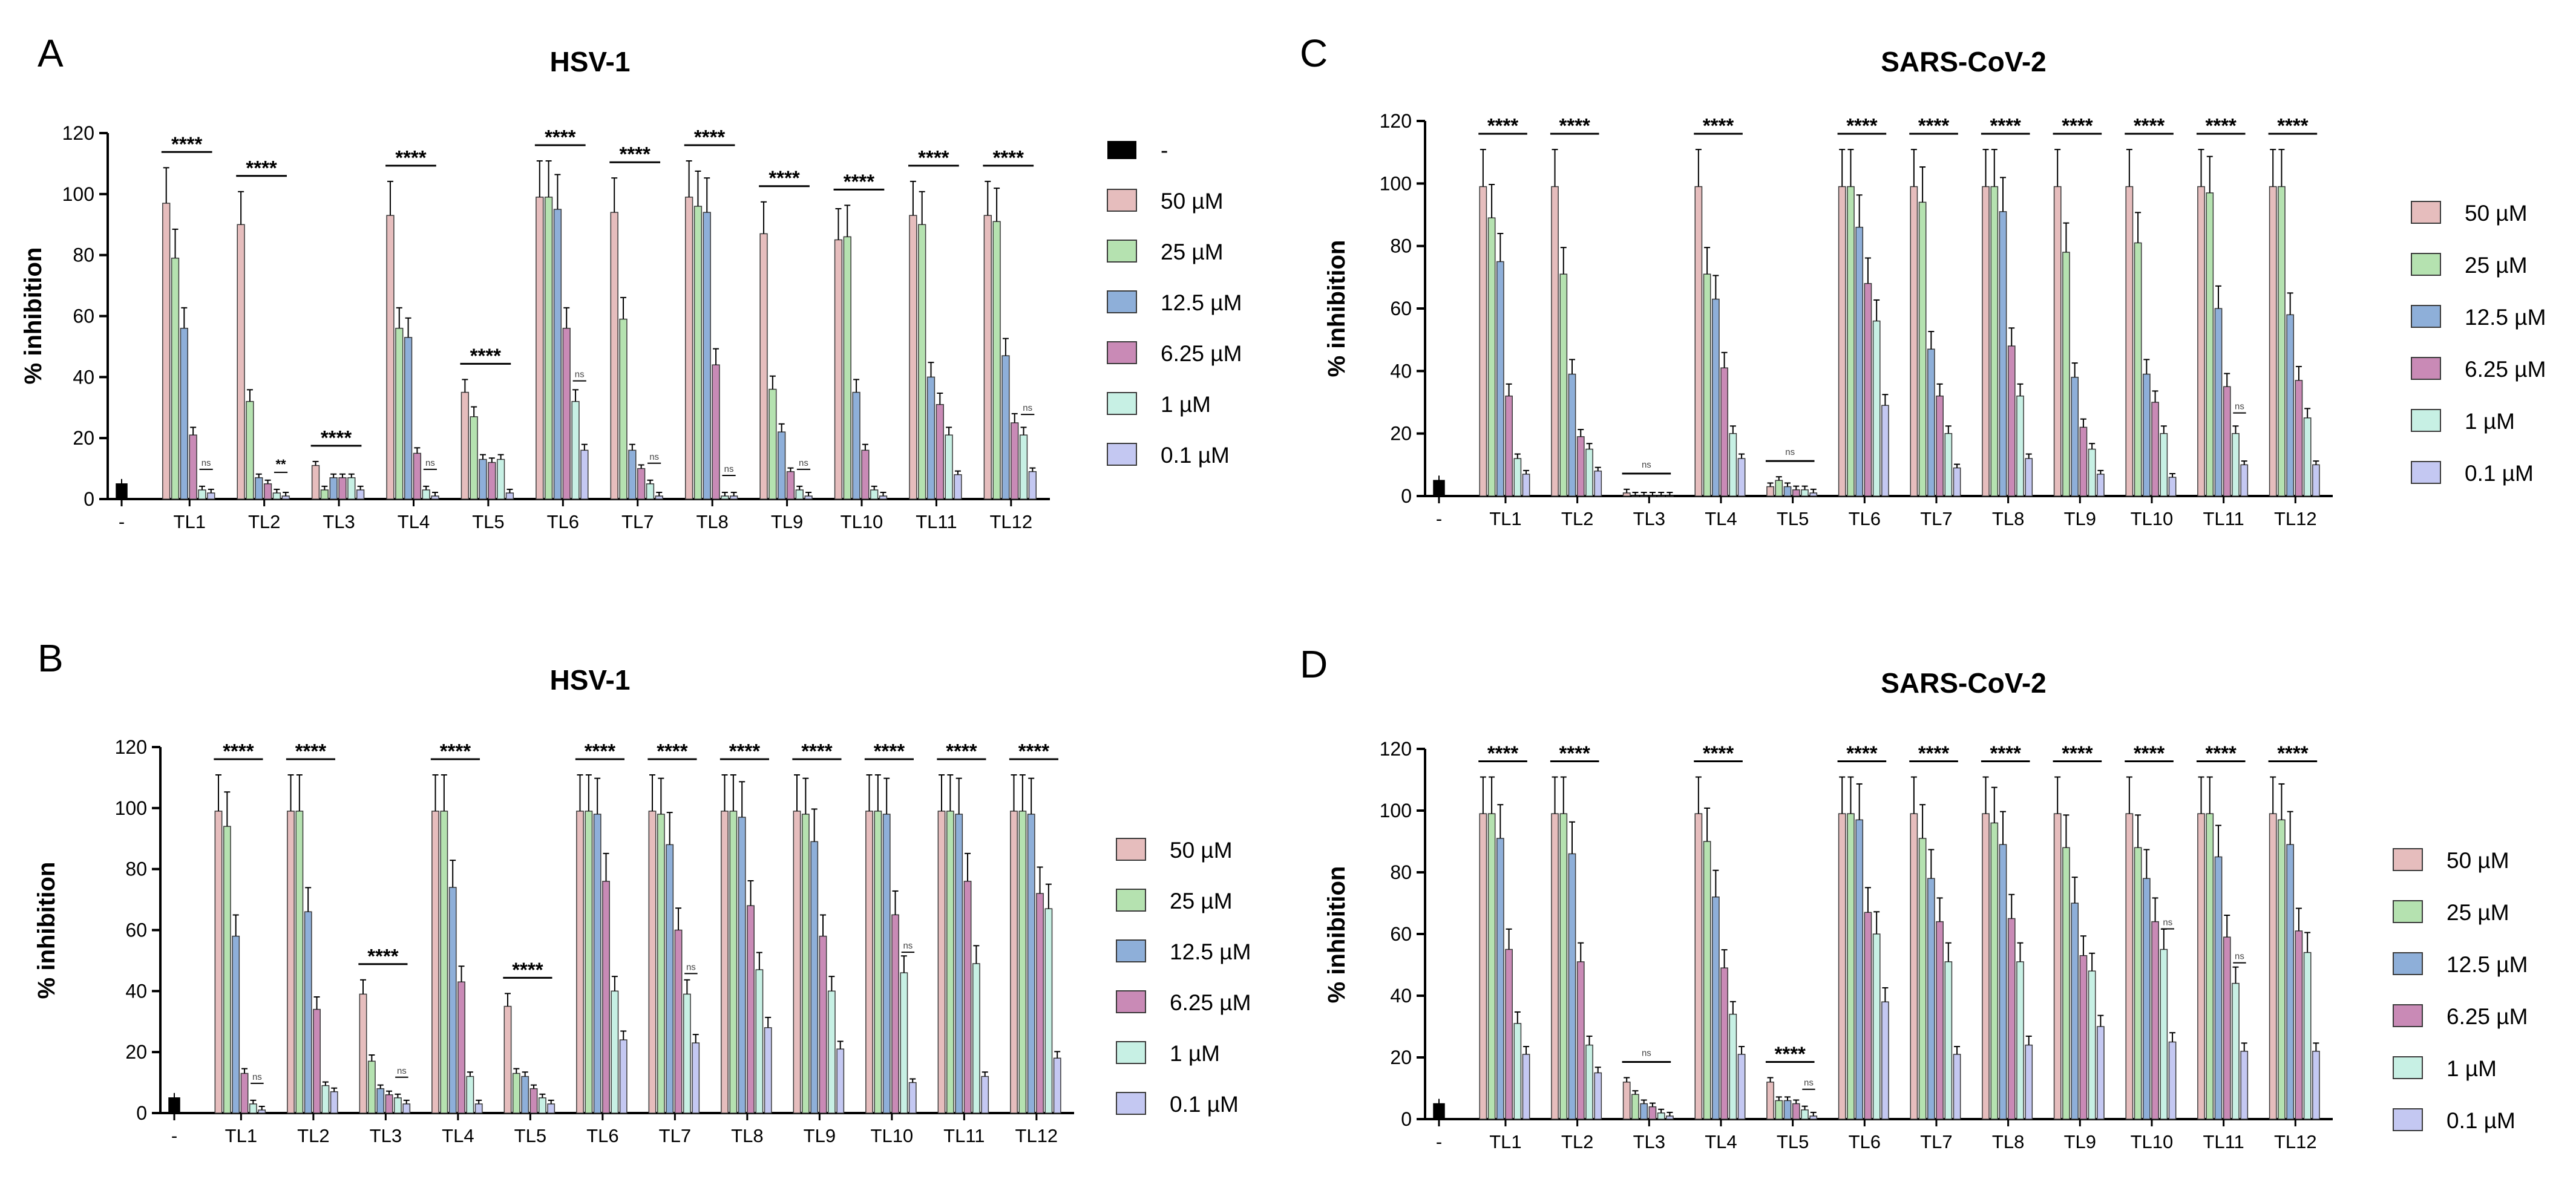 This screenshot has width=2576, height=1179. I want to click on panel-letter: D, so click(1314, 664).